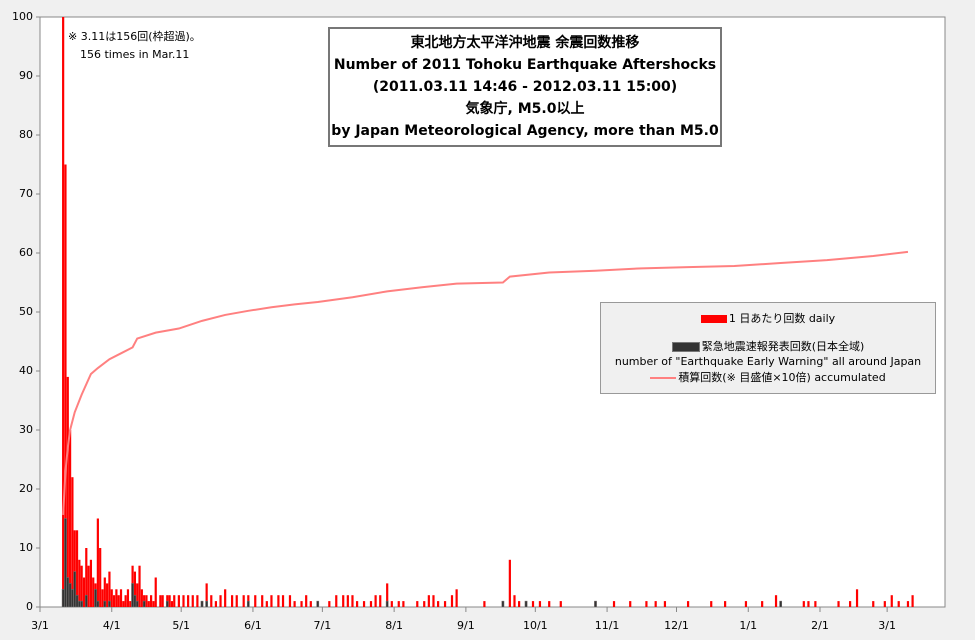  I want to click on x-tick-label: 7/1, so click(323, 625).